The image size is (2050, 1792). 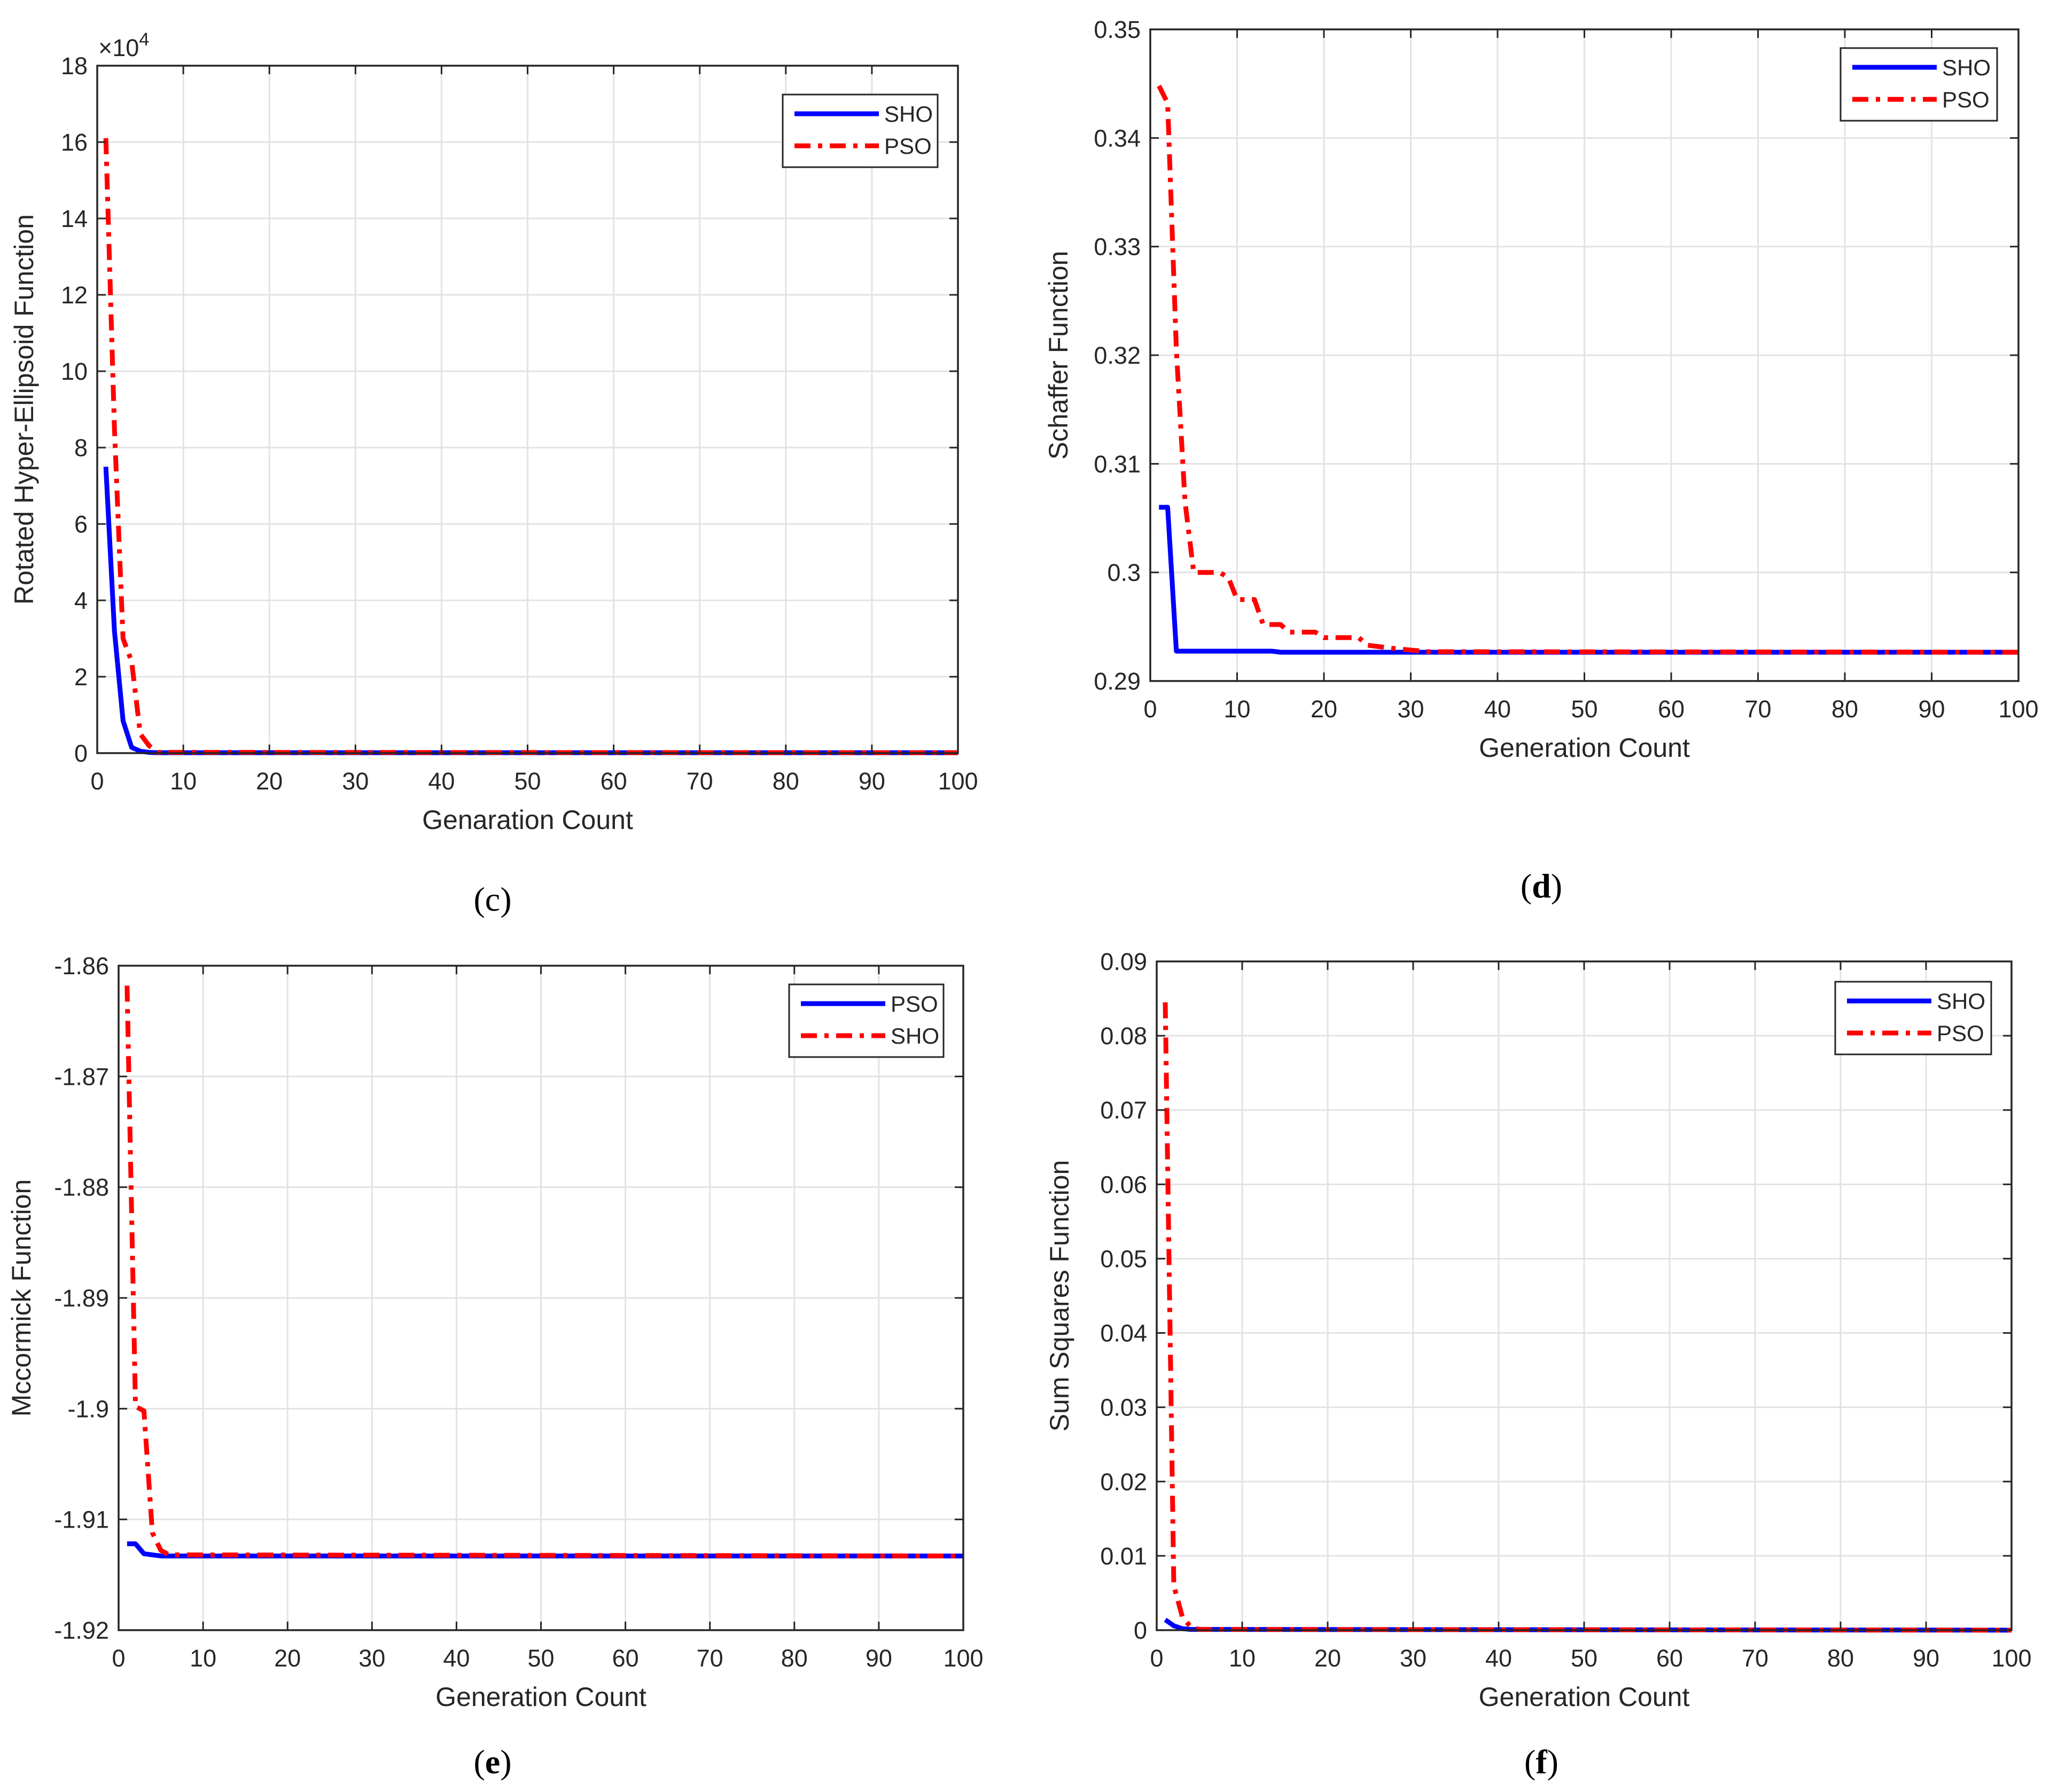 I want to click on panel-caption: (d), so click(x=1541, y=886).